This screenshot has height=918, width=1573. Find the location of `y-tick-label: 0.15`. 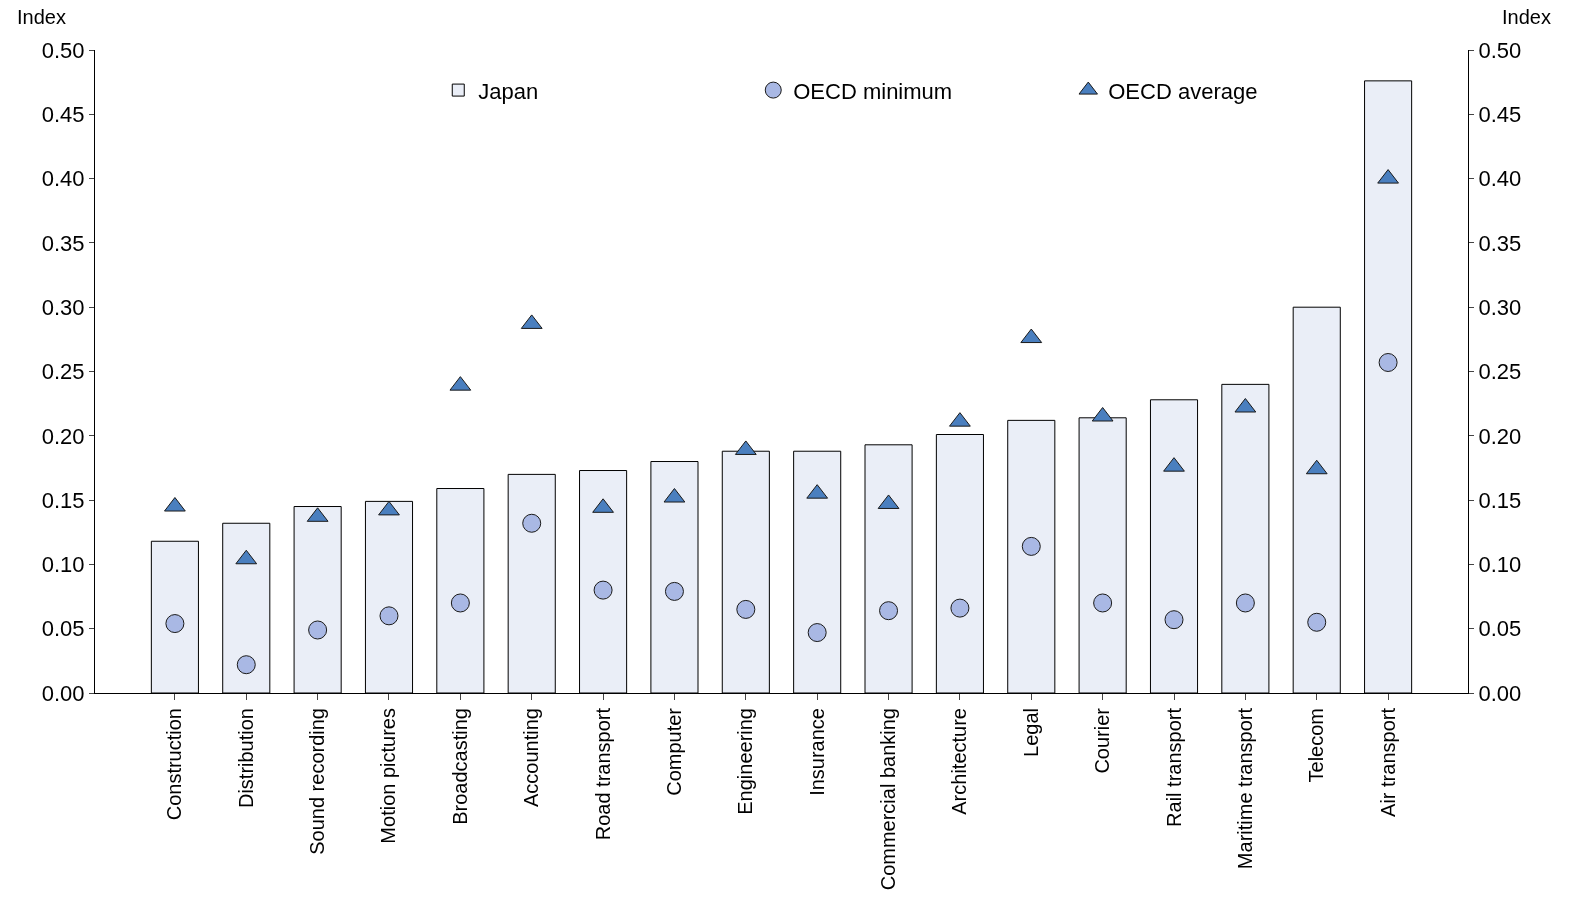

y-tick-label: 0.15 is located at coordinates (63, 500).